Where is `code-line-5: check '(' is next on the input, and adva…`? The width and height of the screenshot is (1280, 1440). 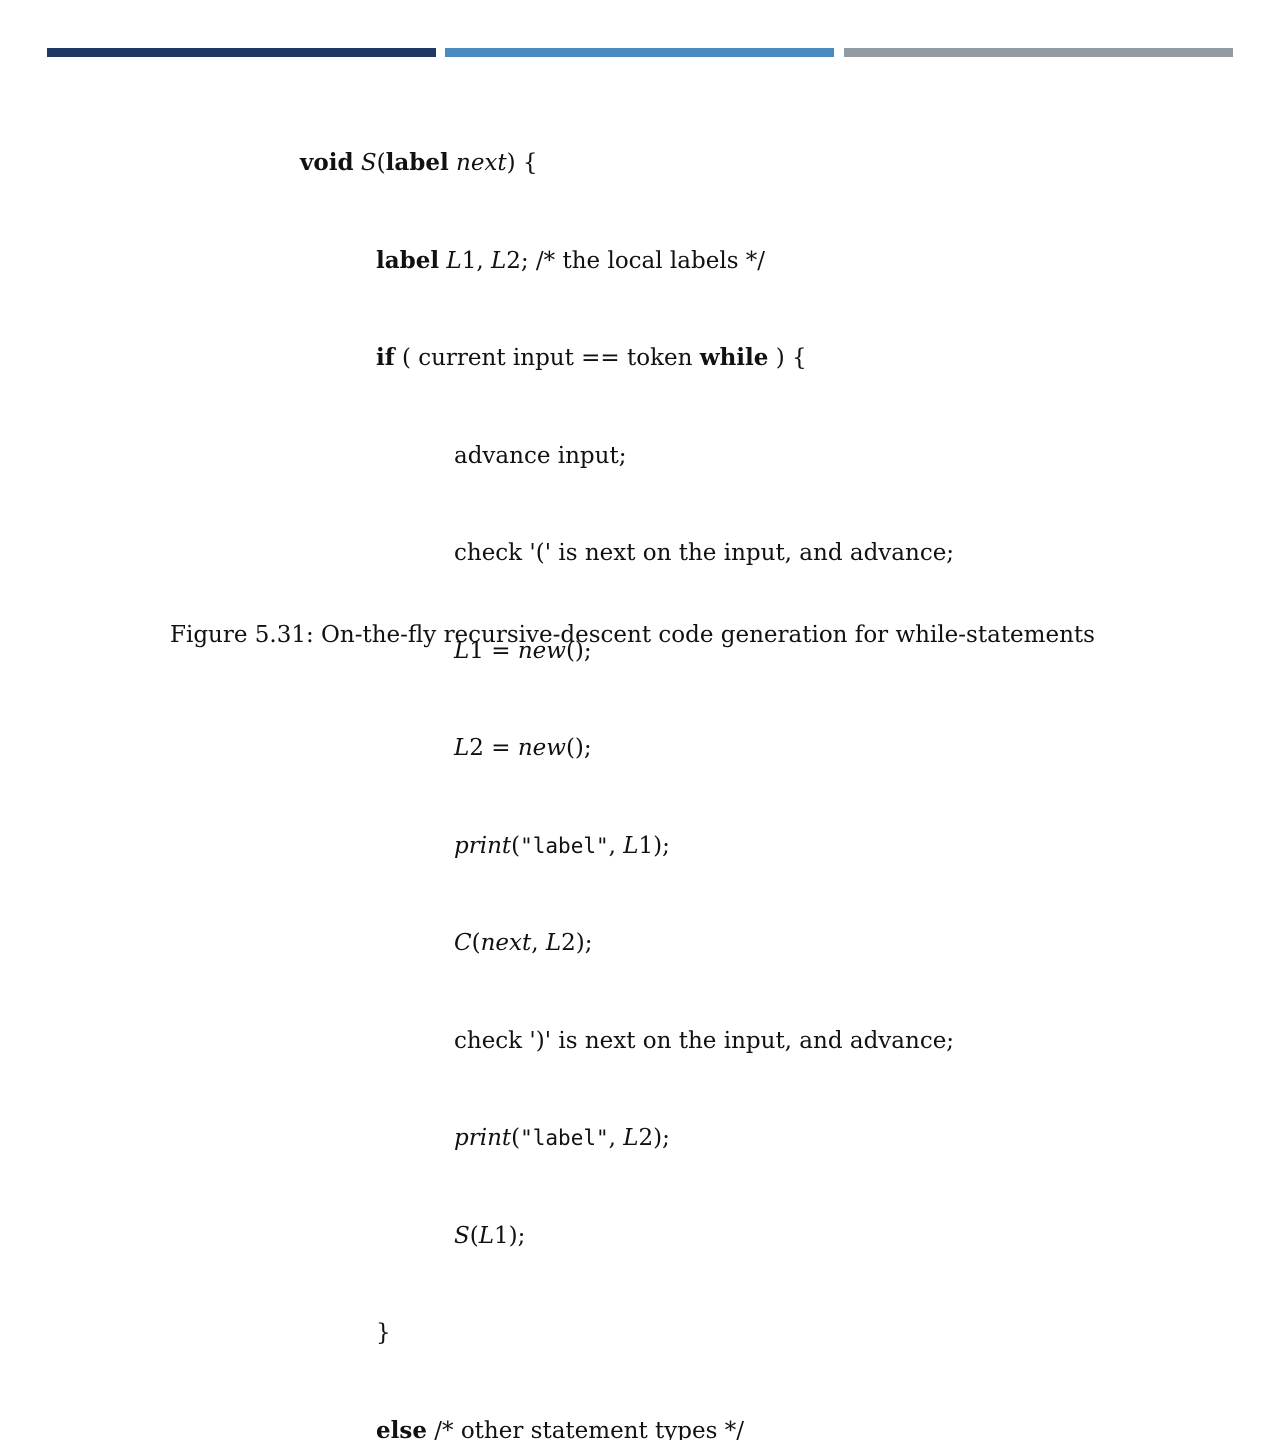 code-line-5: check '(' is next on the input, and adva… is located at coordinates (627, 553).